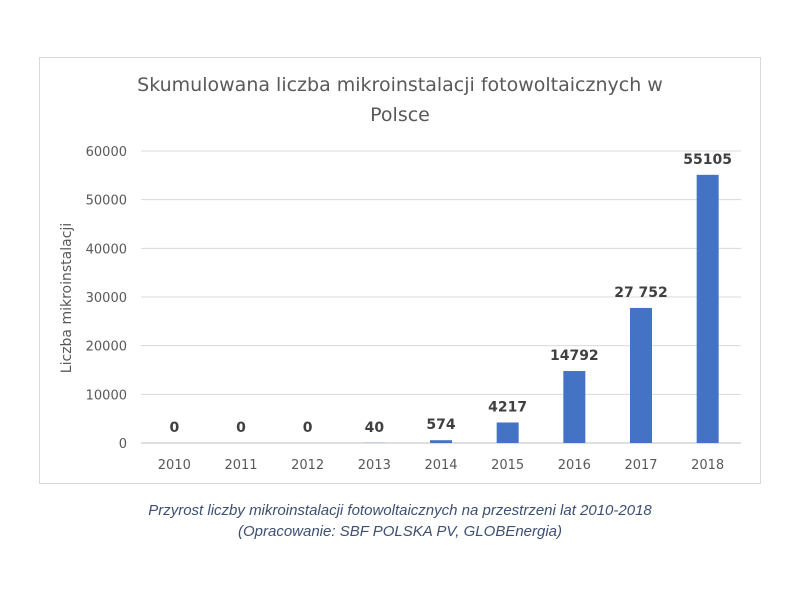 Image resolution: width=800 pixels, height=600 pixels. What do you see at coordinates (507, 407) in the screenshot?
I see `data-label: 4217` at bounding box center [507, 407].